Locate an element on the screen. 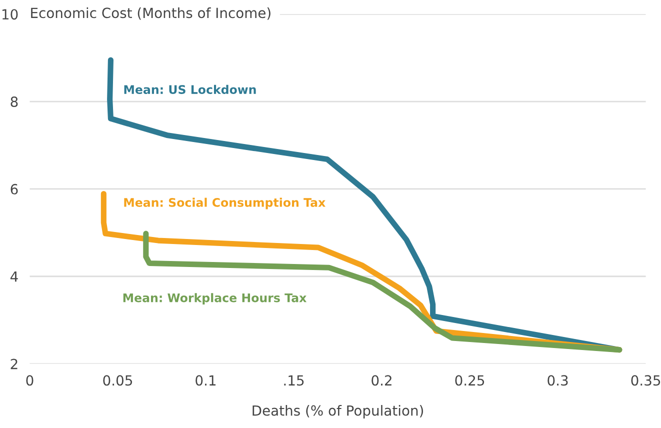 Image resolution: width=661 pixels, height=428 pixels. x-tick-label: 0 is located at coordinates (30, 380).